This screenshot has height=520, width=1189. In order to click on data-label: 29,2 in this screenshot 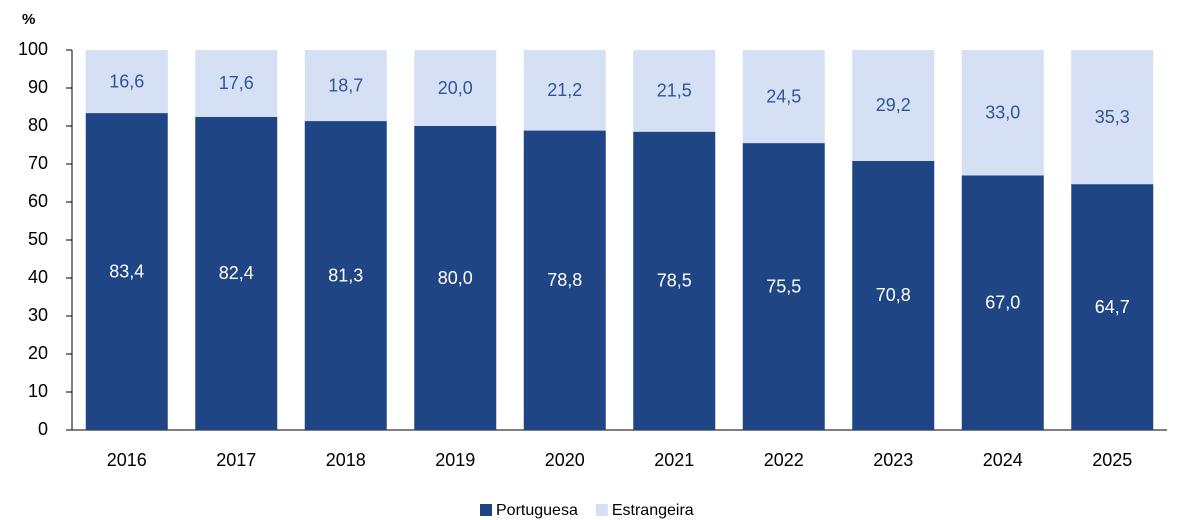, I will do `click(893, 105)`.